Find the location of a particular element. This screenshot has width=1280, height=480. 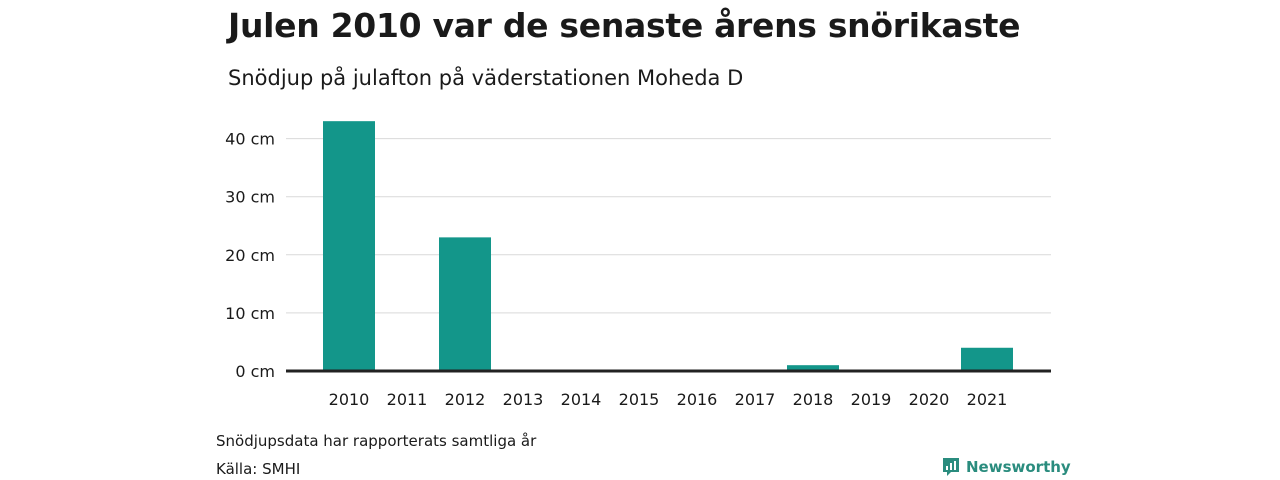

newsworthy-logo: Newsworthy is located at coordinates (1006, 467).